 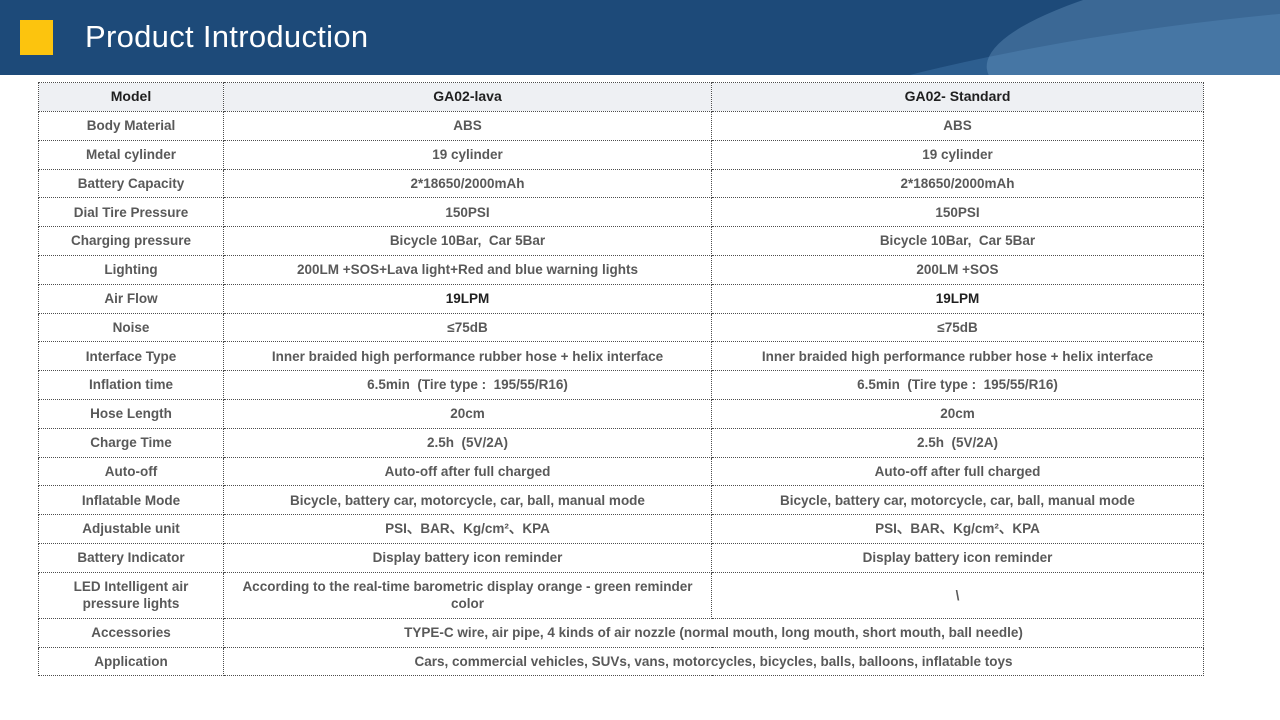 I want to click on title-banner: Product Introduction, so click(x=640, y=37).